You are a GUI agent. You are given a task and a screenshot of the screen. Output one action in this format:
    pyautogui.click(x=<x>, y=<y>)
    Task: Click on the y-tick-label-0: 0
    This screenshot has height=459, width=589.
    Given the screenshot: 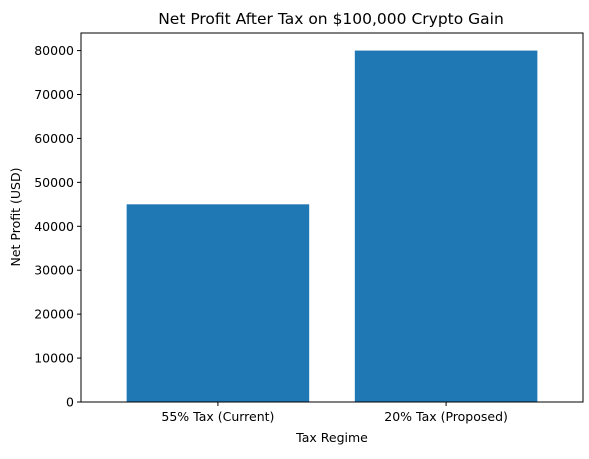 What is the action you would take?
    pyautogui.click(x=70, y=402)
    